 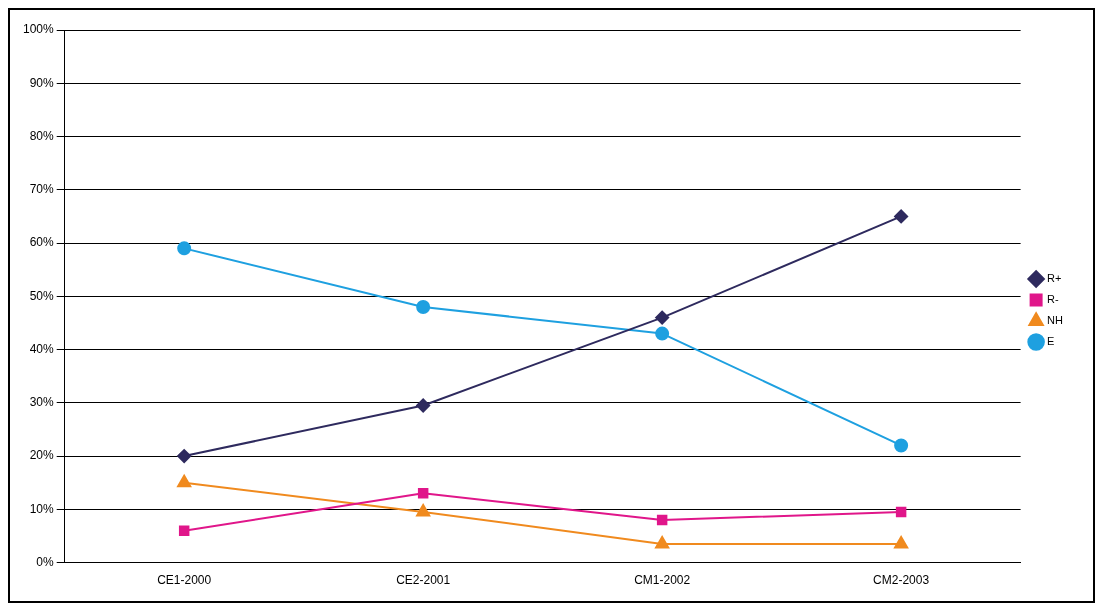 What do you see at coordinates (901, 580) in the screenshot?
I see `x-tick-label: CM2-2003` at bounding box center [901, 580].